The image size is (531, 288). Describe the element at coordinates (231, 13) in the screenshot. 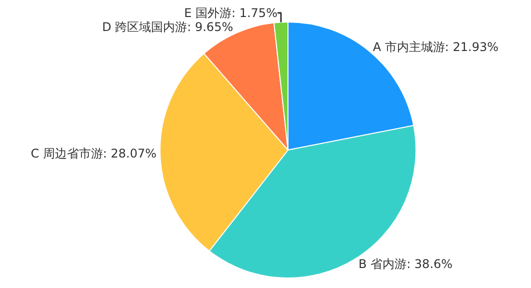

I see `slice-label: E 国外游: 1.75%` at that location.